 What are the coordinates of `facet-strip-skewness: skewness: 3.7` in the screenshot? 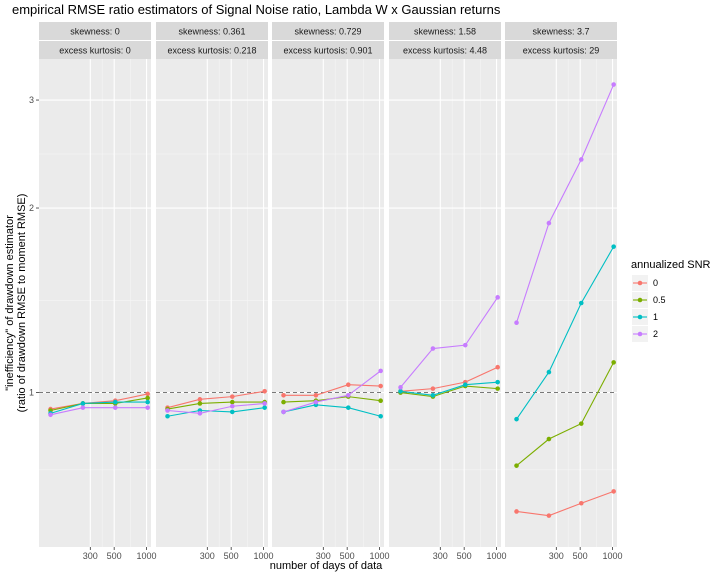 It's located at (560, 32).